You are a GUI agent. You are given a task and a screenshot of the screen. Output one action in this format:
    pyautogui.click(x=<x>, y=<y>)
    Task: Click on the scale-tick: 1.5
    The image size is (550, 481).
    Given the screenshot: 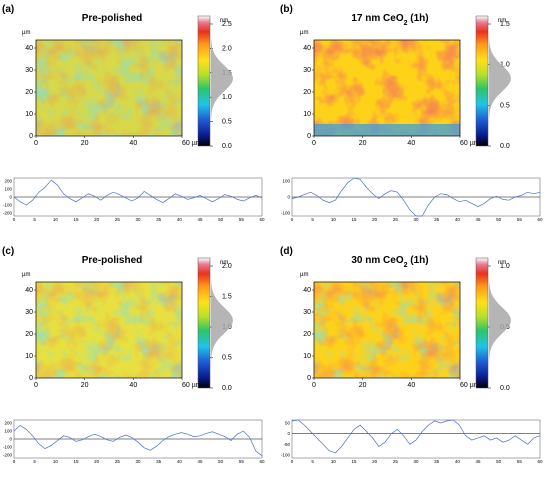 What is the action you would take?
    pyautogui.click(x=505, y=24)
    